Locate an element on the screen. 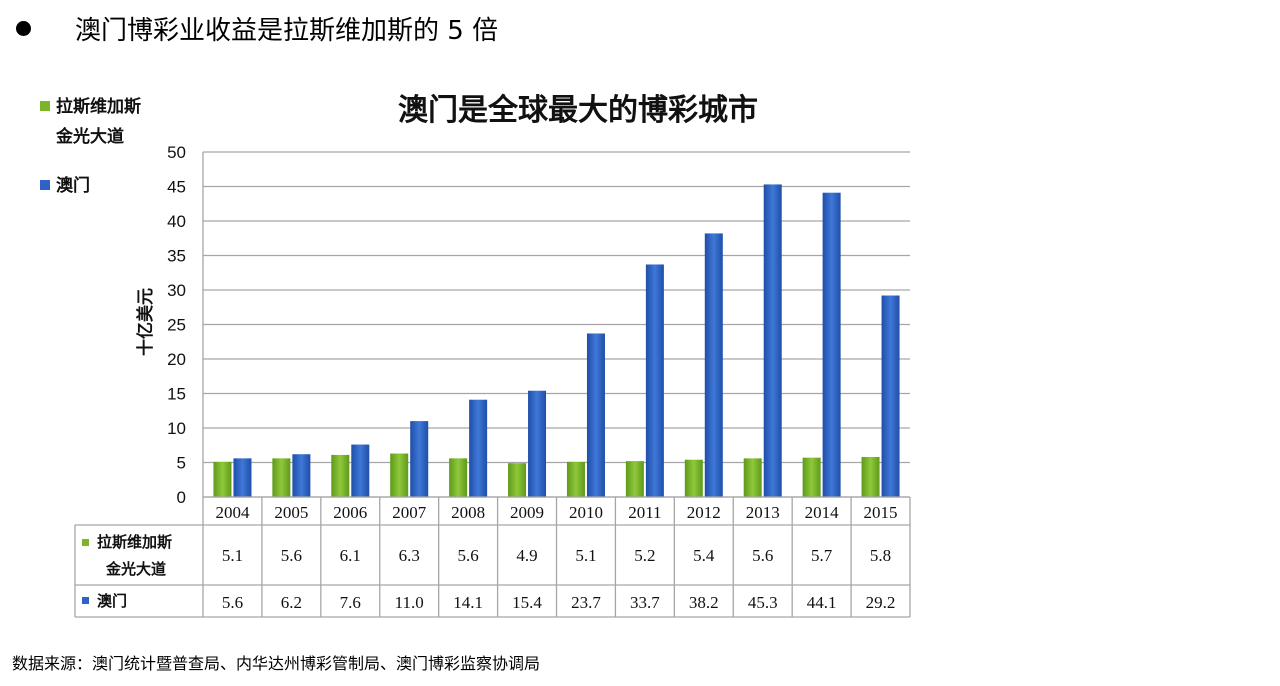 This screenshot has width=1280, height=686. x-tick-2004: 2004 is located at coordinates (232, 512).